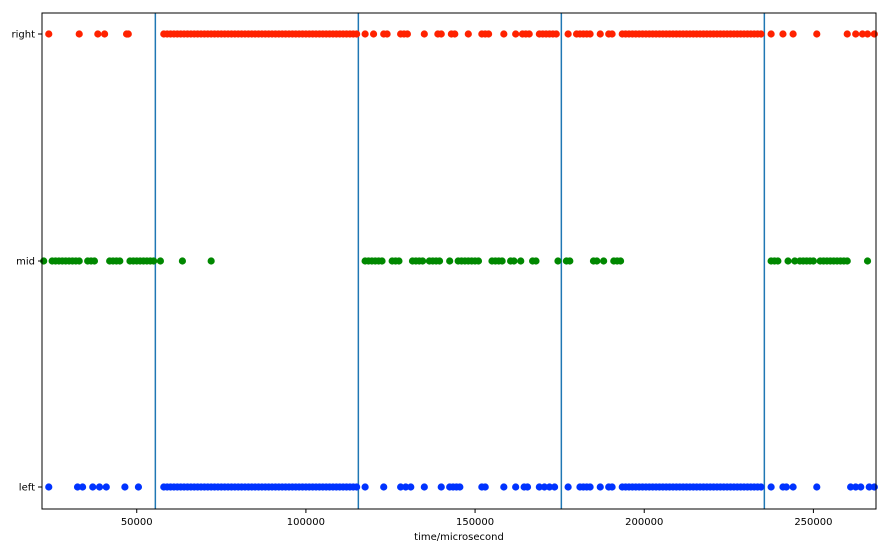 This screenshot has width=885, height=541. Describe the element at coordinates (644, 522) in the screenshot. I see `x-tick-label: 200000` at that location.